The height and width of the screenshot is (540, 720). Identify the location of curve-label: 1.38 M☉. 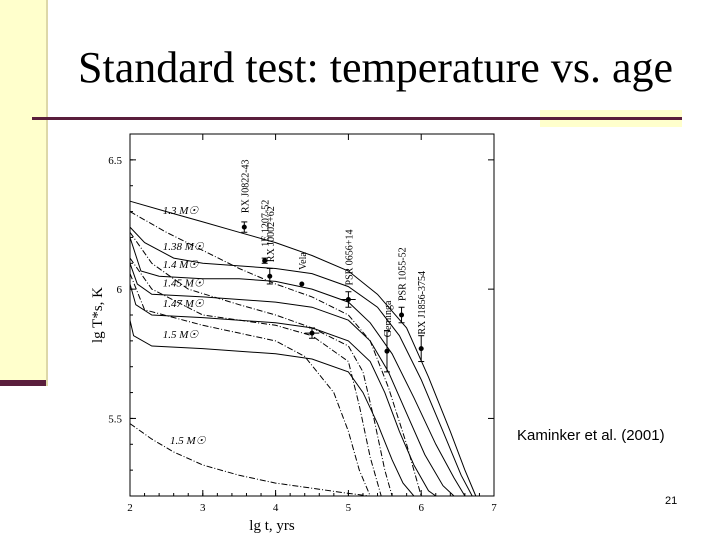
(184, 247).